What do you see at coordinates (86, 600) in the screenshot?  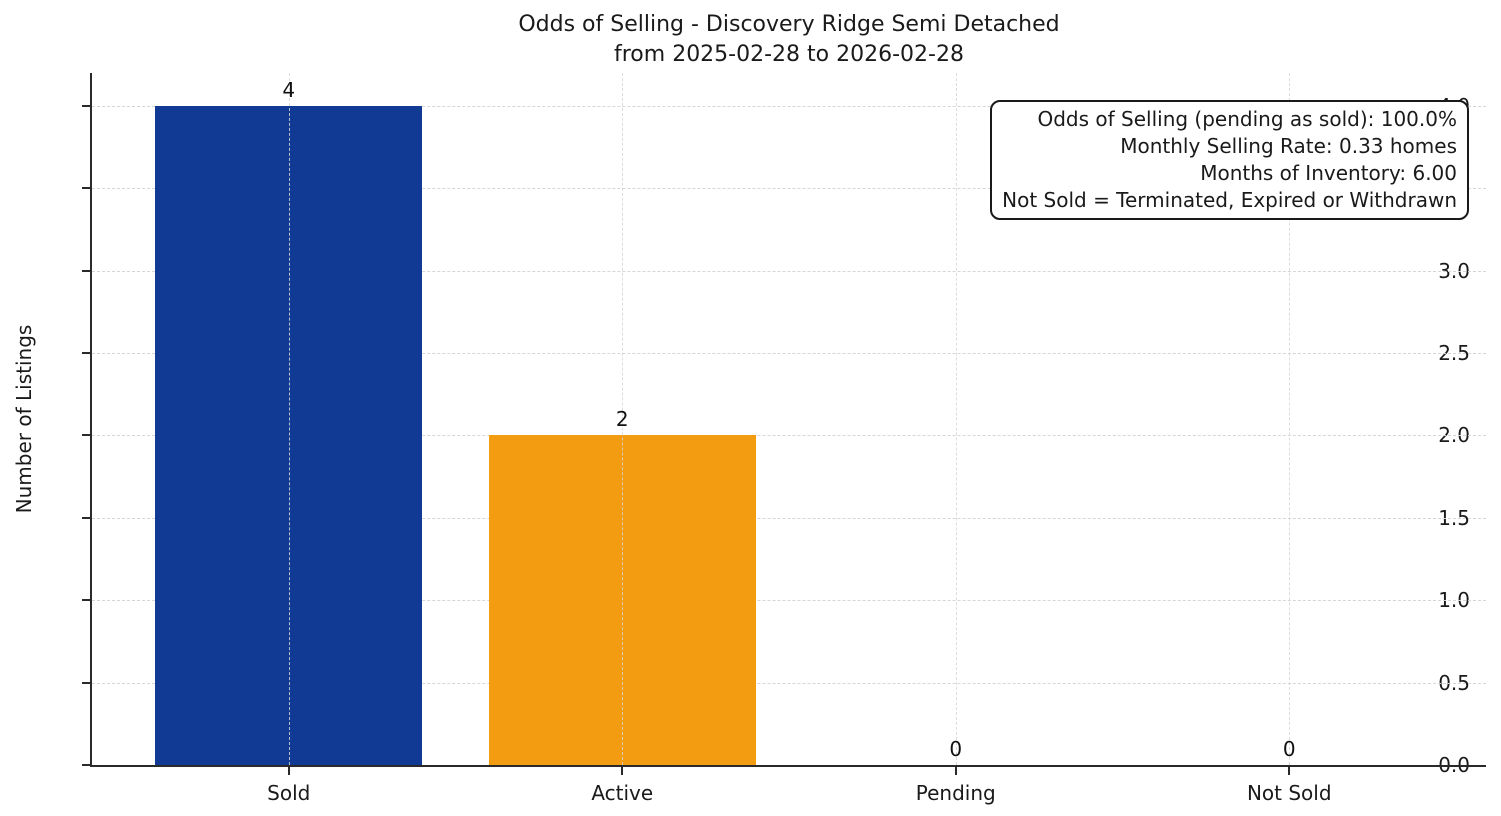 I see `y-tick-mark-1.0` at bounding box center [86, 600].